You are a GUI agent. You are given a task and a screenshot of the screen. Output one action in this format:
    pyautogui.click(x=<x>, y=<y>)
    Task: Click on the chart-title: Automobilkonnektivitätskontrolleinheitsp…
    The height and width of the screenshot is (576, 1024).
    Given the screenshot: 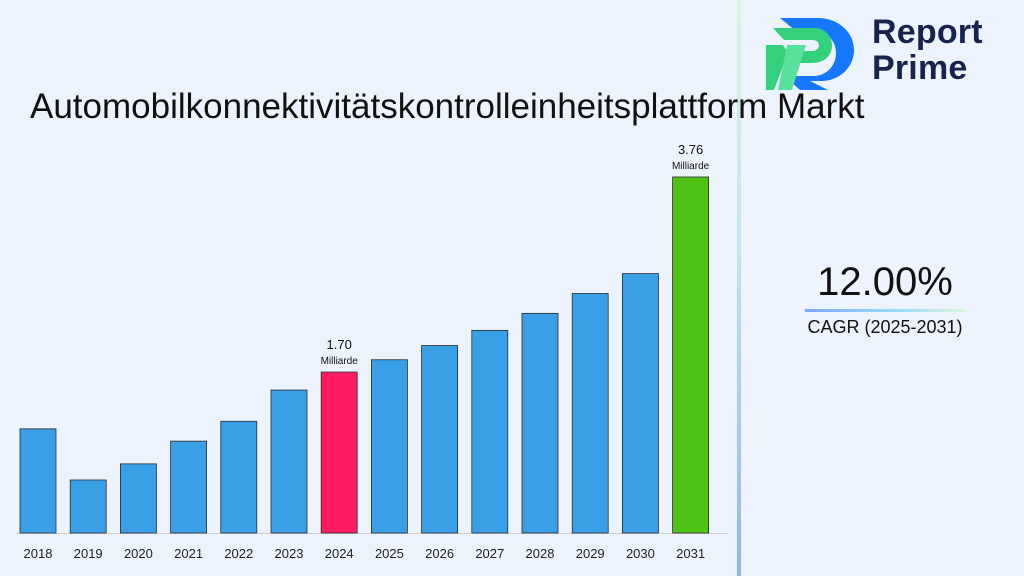 What is the action you would take?
    pyautogui.click(x=447, y=106)
    